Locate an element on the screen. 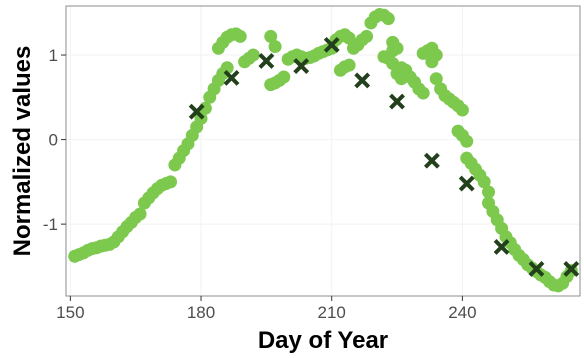  x-tick-label: 240 is located at coordinates (462, 312).